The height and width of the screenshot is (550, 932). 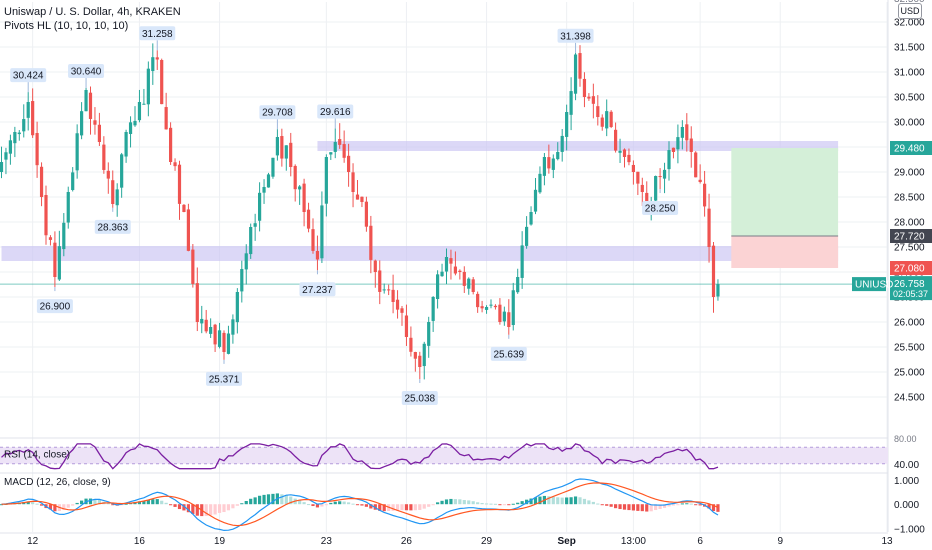 I want to click on price-tick-label: 29.000, so click(x=909, y=173).